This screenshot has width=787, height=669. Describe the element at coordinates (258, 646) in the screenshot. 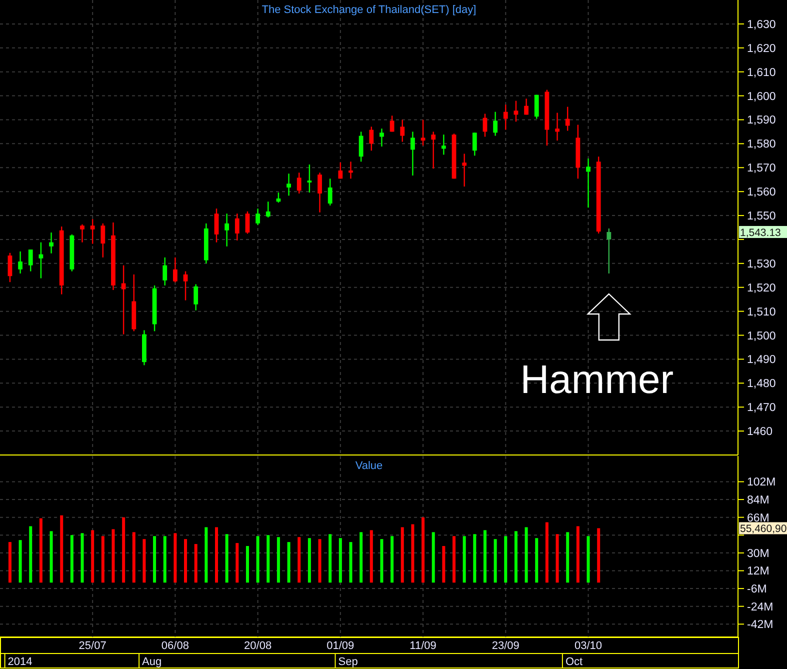

I see `x-tick-label: 20/08` at that location.